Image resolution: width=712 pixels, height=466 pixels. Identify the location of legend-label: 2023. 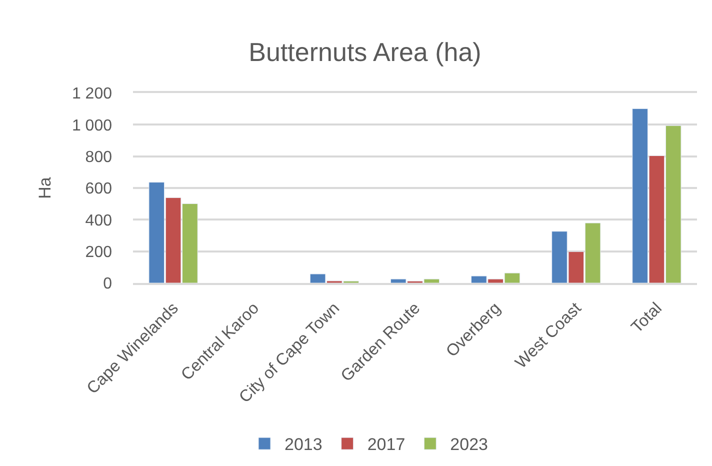
(469, 444).